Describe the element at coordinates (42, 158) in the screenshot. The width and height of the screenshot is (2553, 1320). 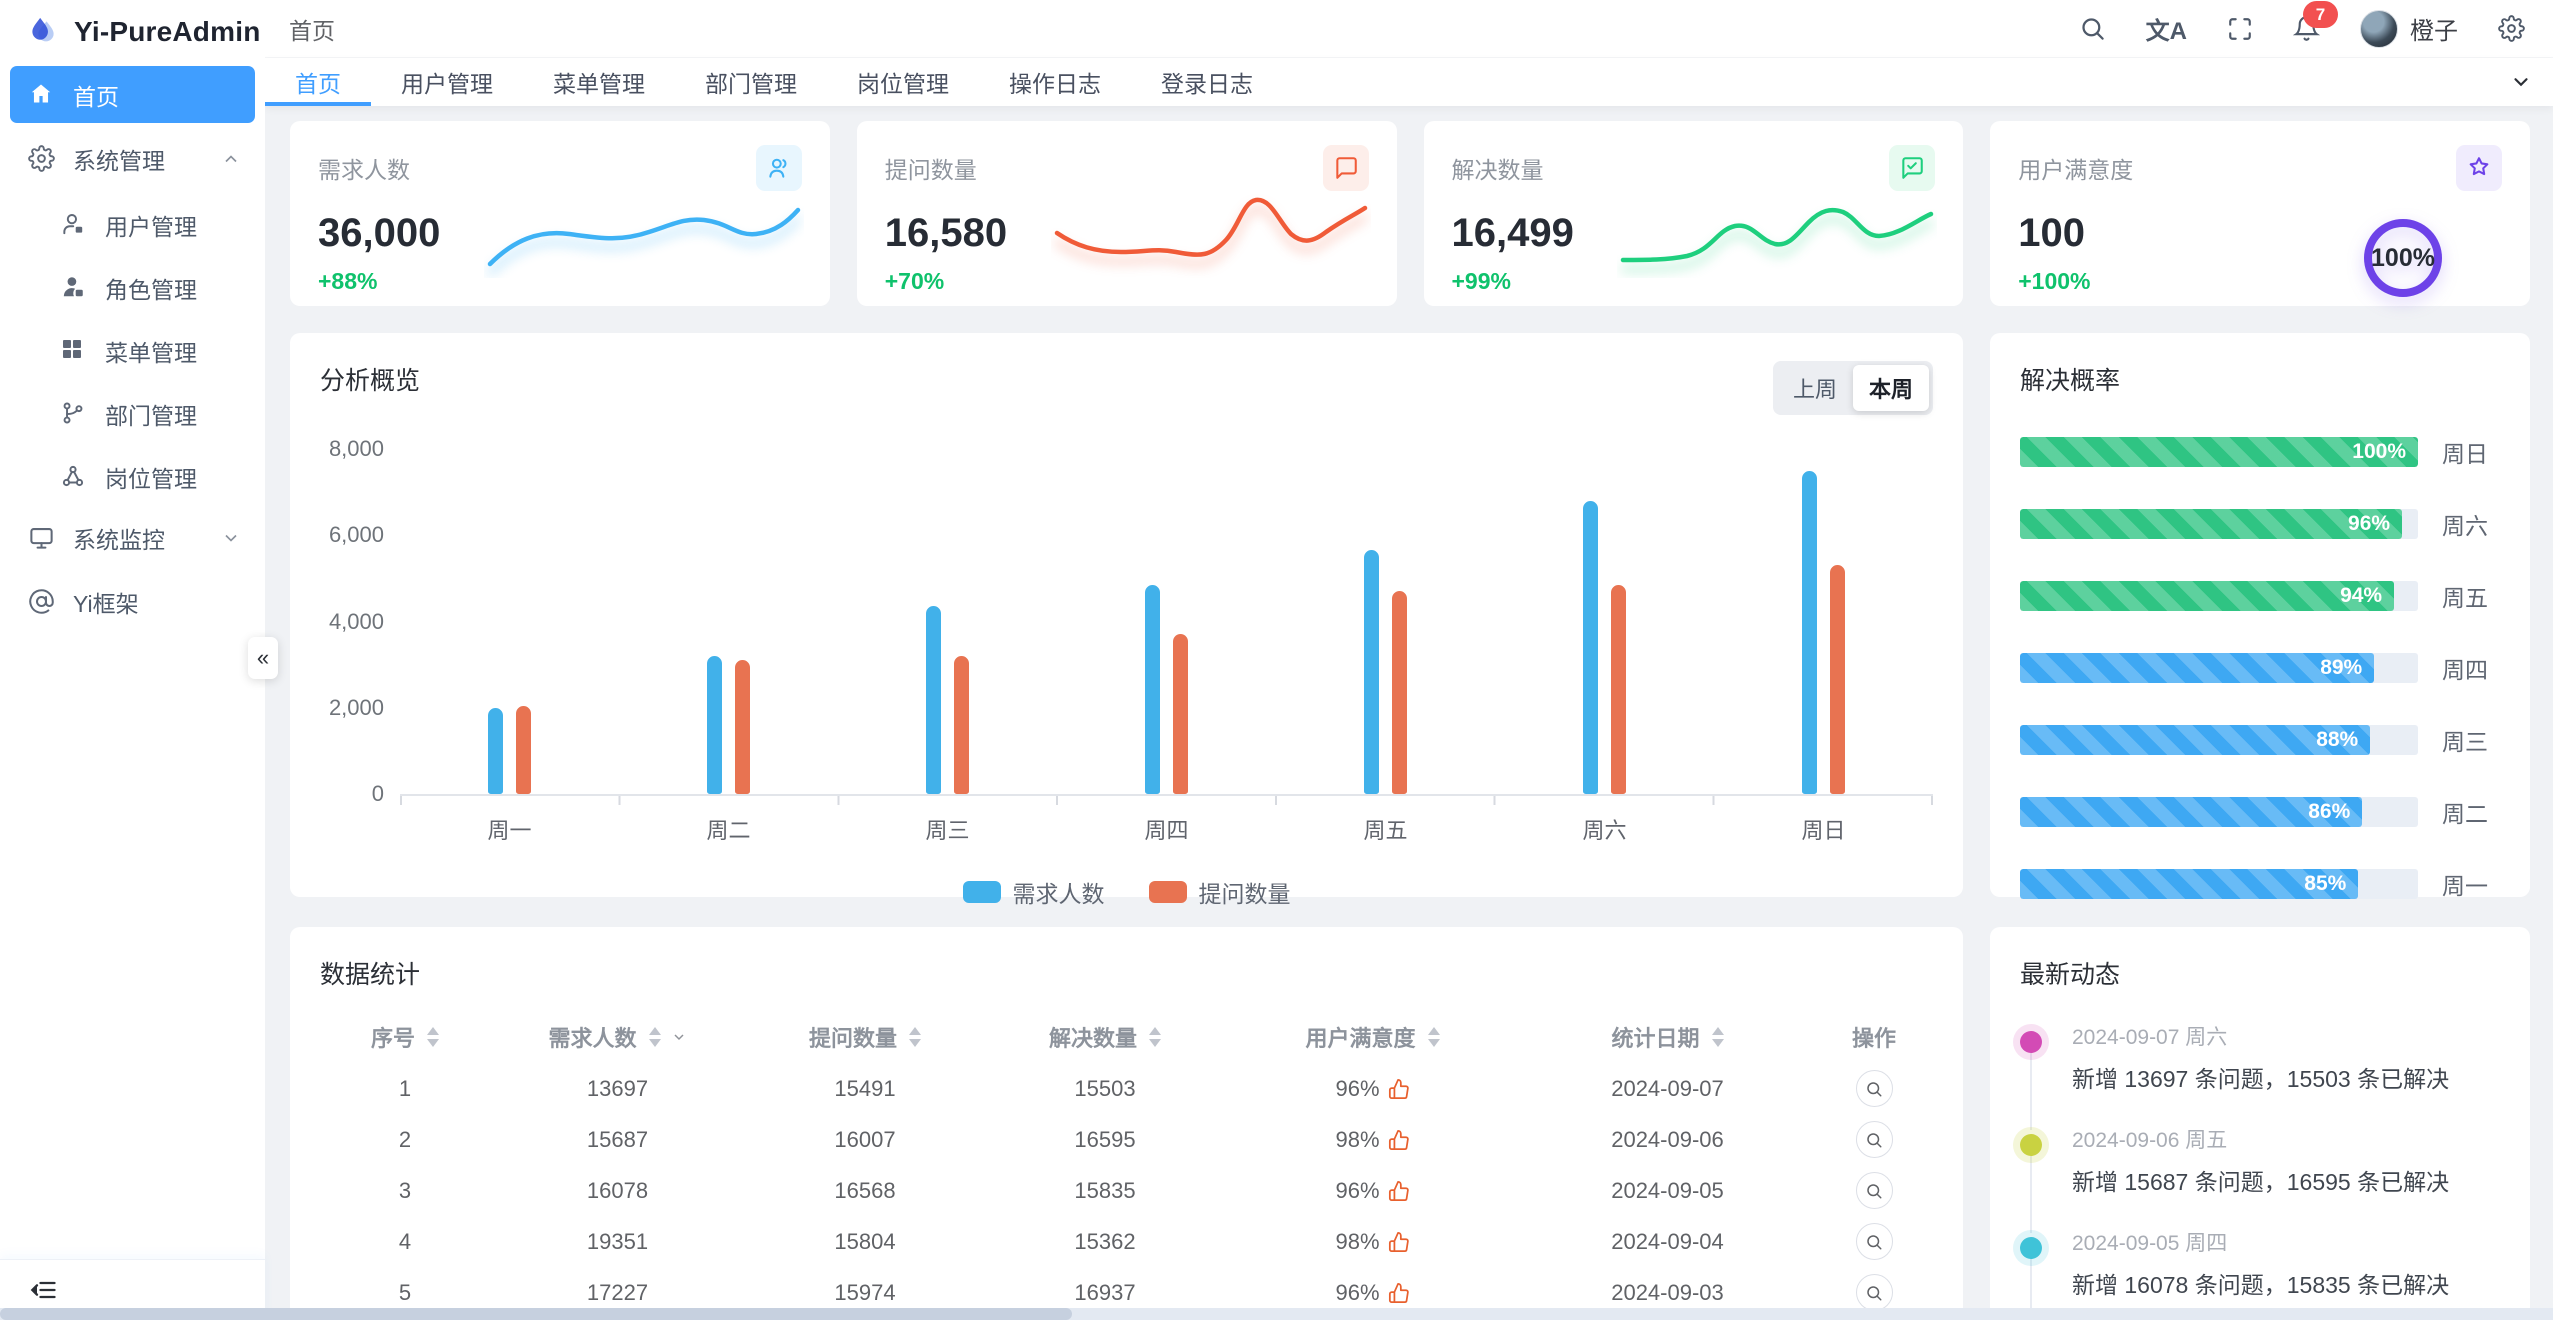
I see `gear-icon` at that location.